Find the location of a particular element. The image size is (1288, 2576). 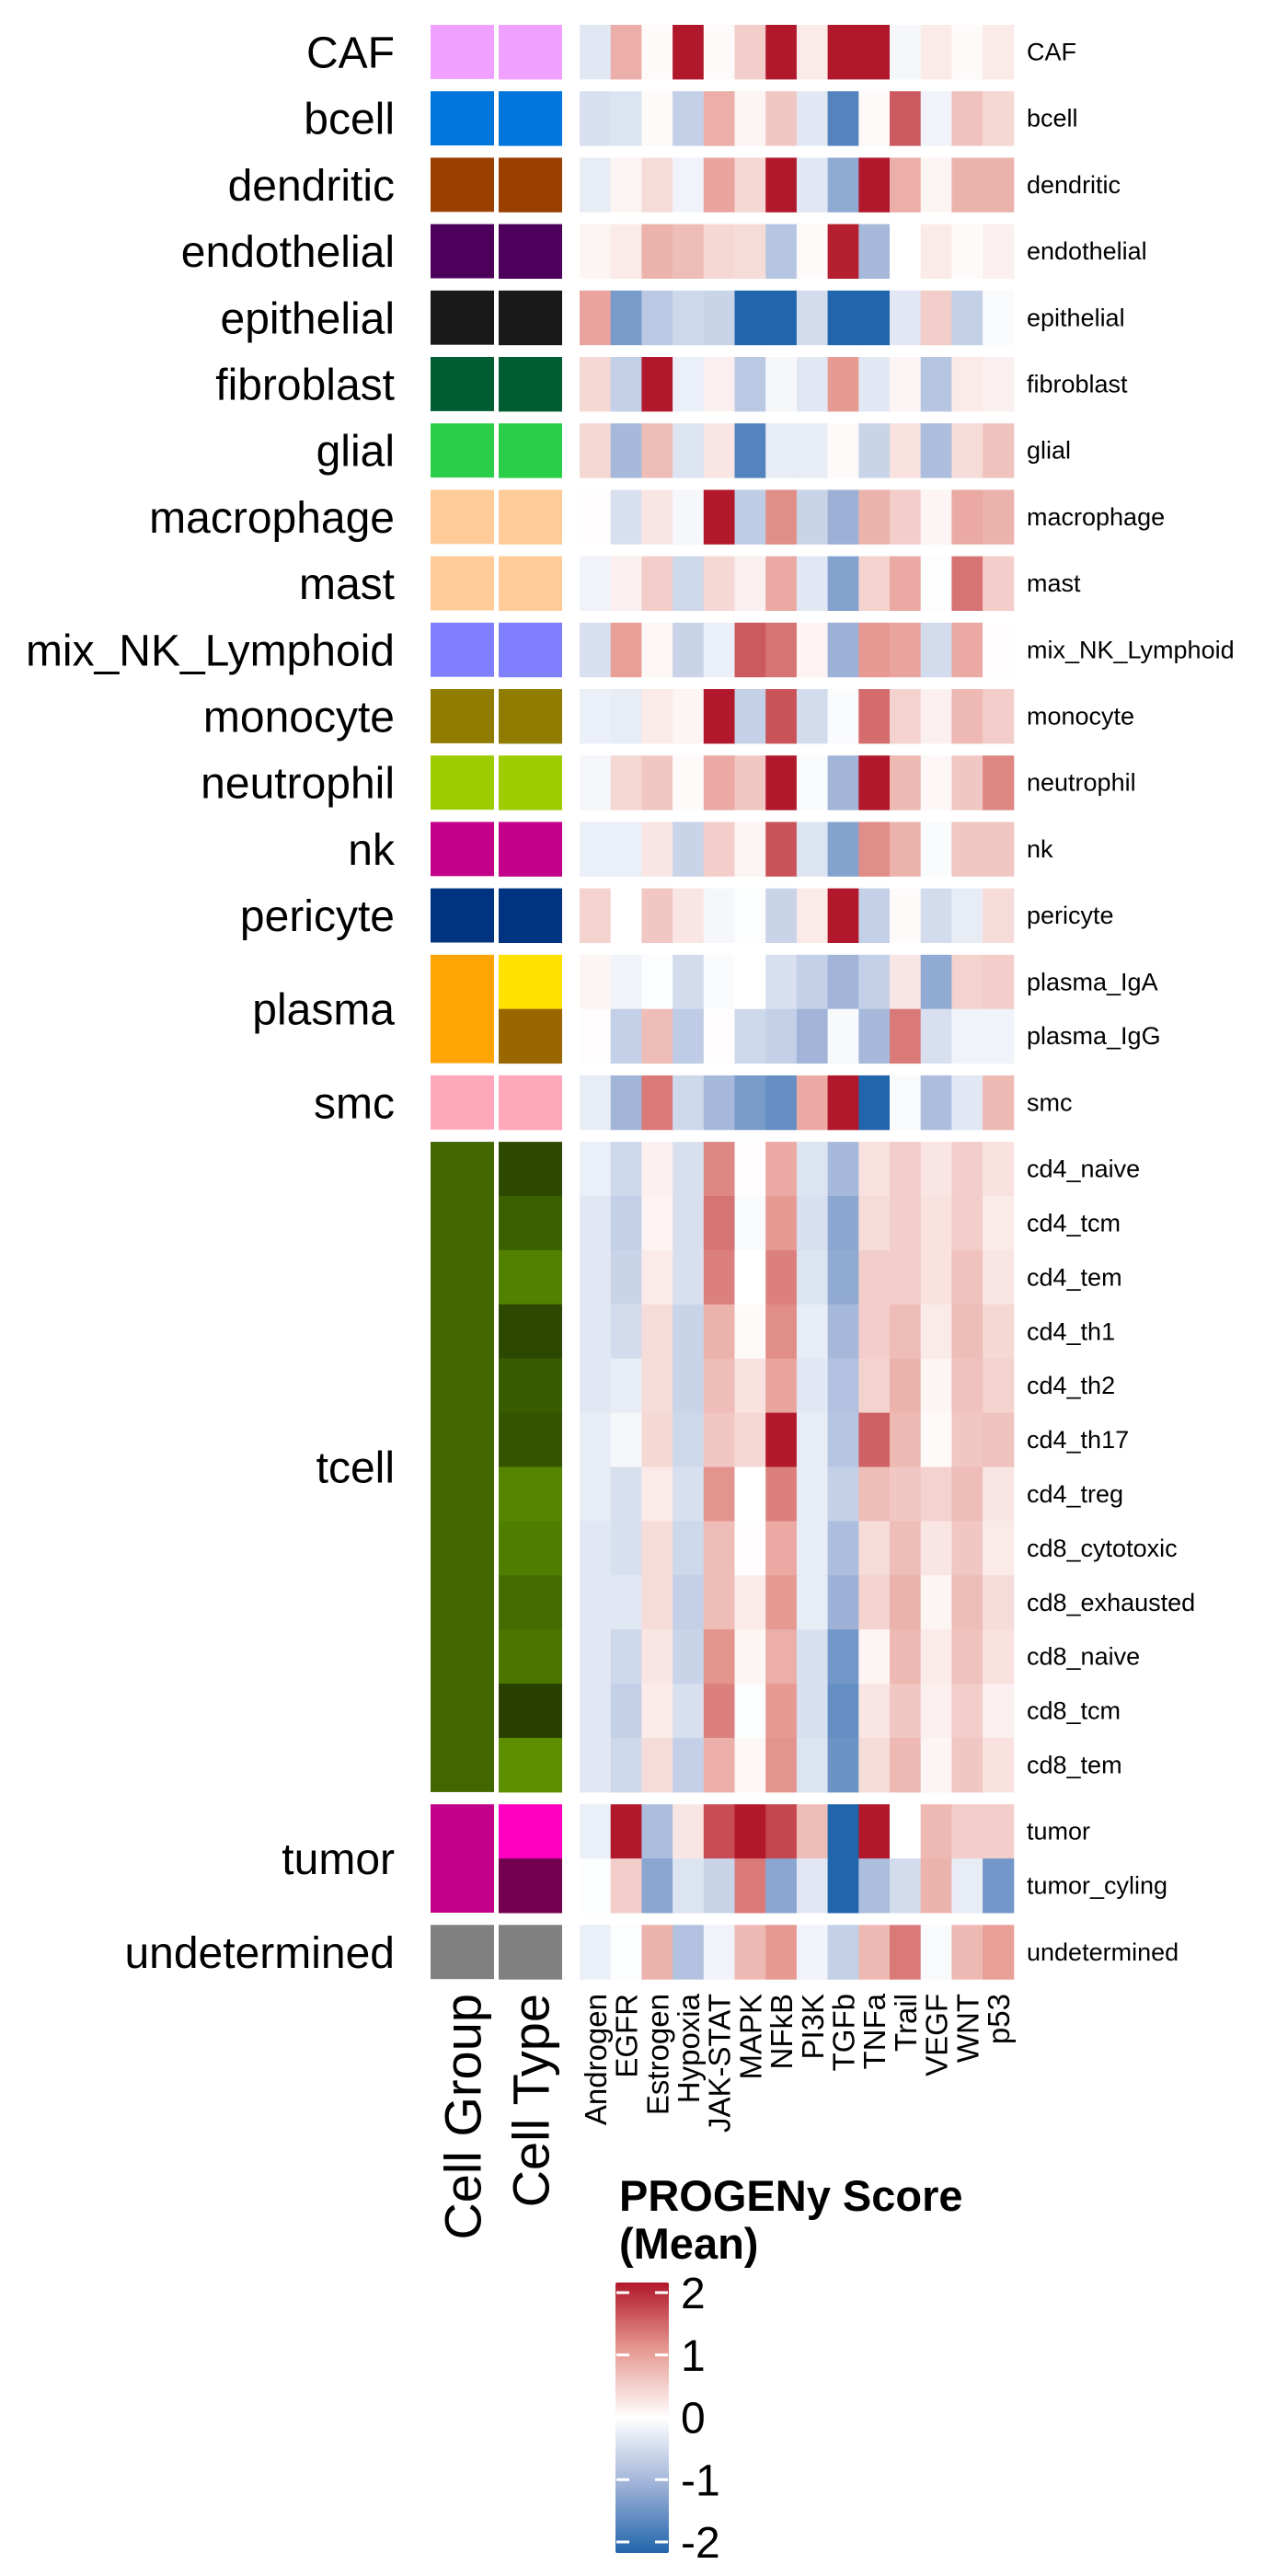

column-label: NFkB is located at coordinates (782, 2032).